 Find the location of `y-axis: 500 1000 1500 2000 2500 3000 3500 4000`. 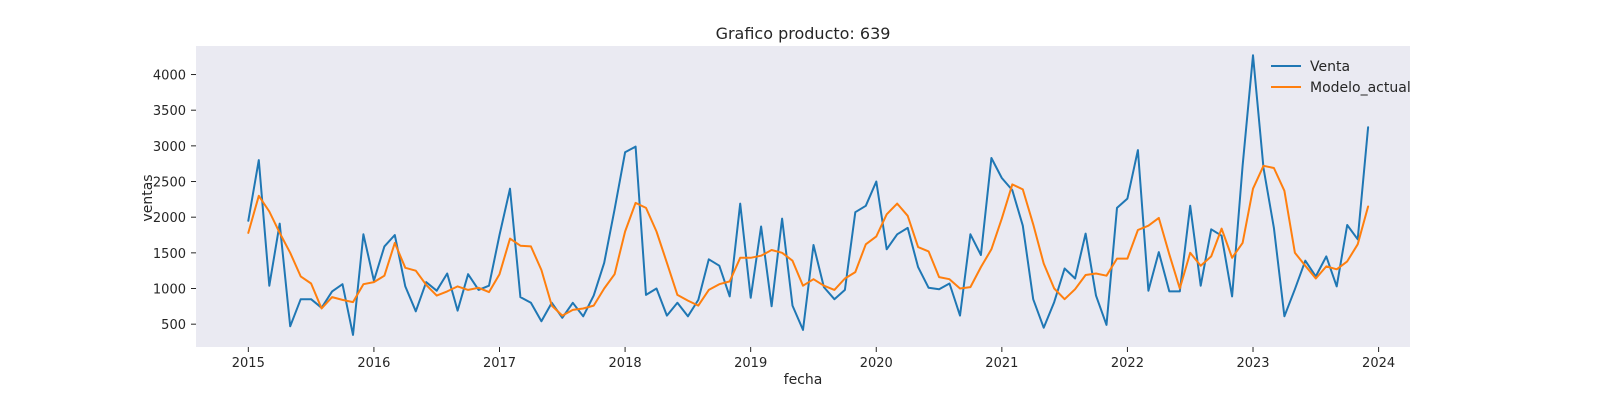

y-axis: 500 1000 1500 2000 2500 3000 3500 4000 is located at coordinates (174, 201).